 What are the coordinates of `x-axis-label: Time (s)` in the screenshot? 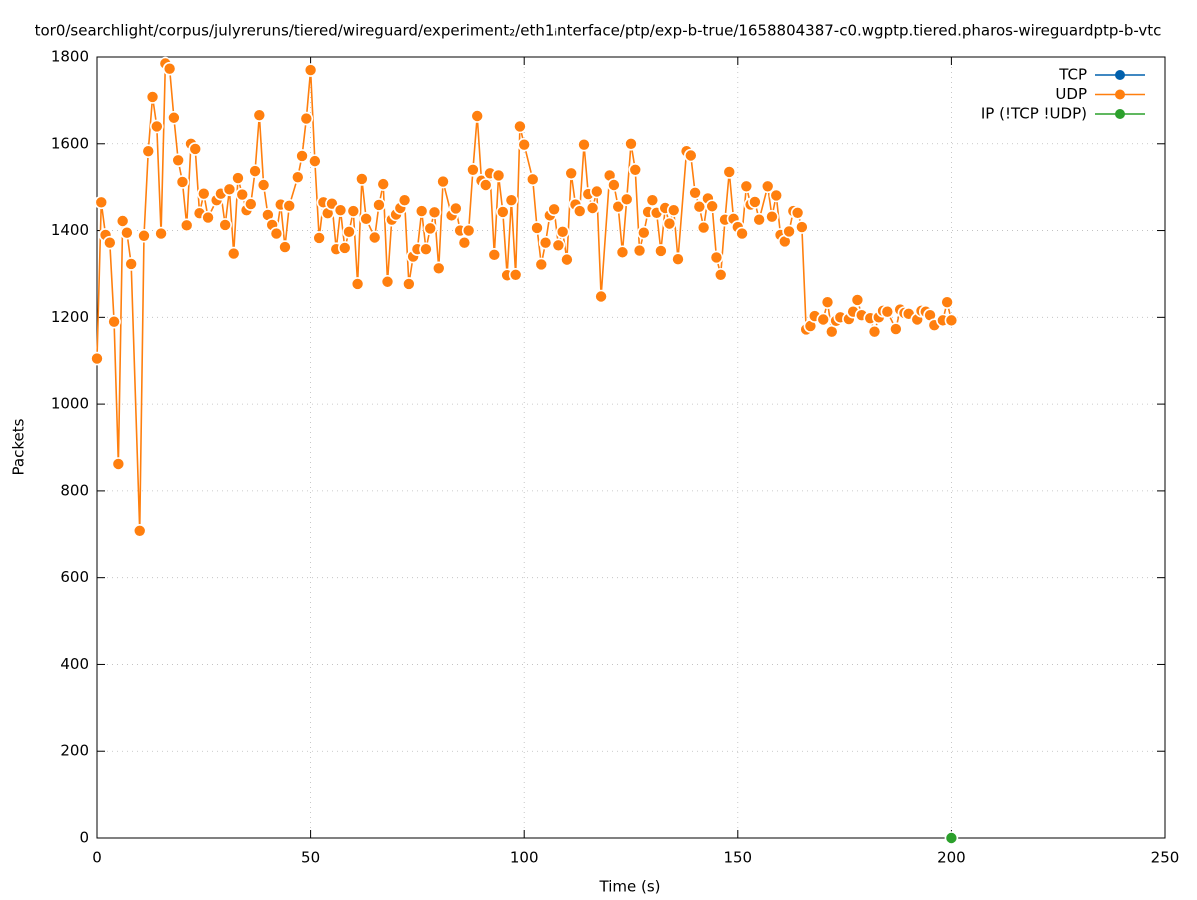 It's located at (630, 887).